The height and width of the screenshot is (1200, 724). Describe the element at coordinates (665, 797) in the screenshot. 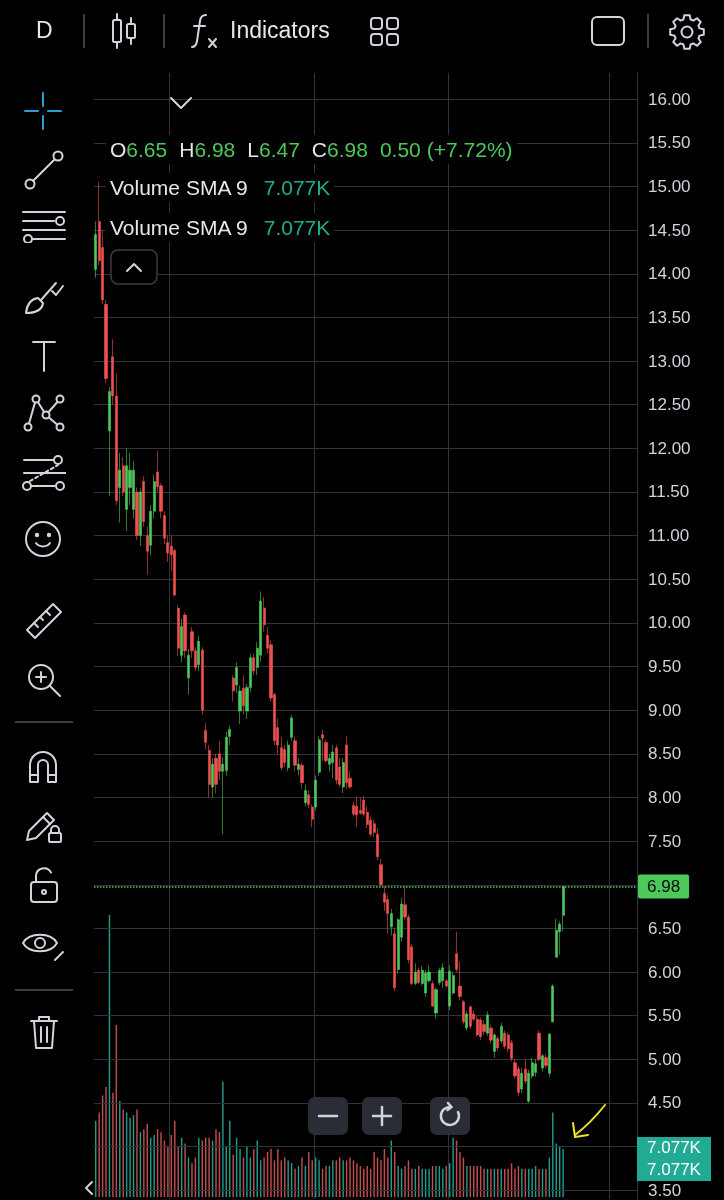

I see `y-tick-label: 8.00` at that location.